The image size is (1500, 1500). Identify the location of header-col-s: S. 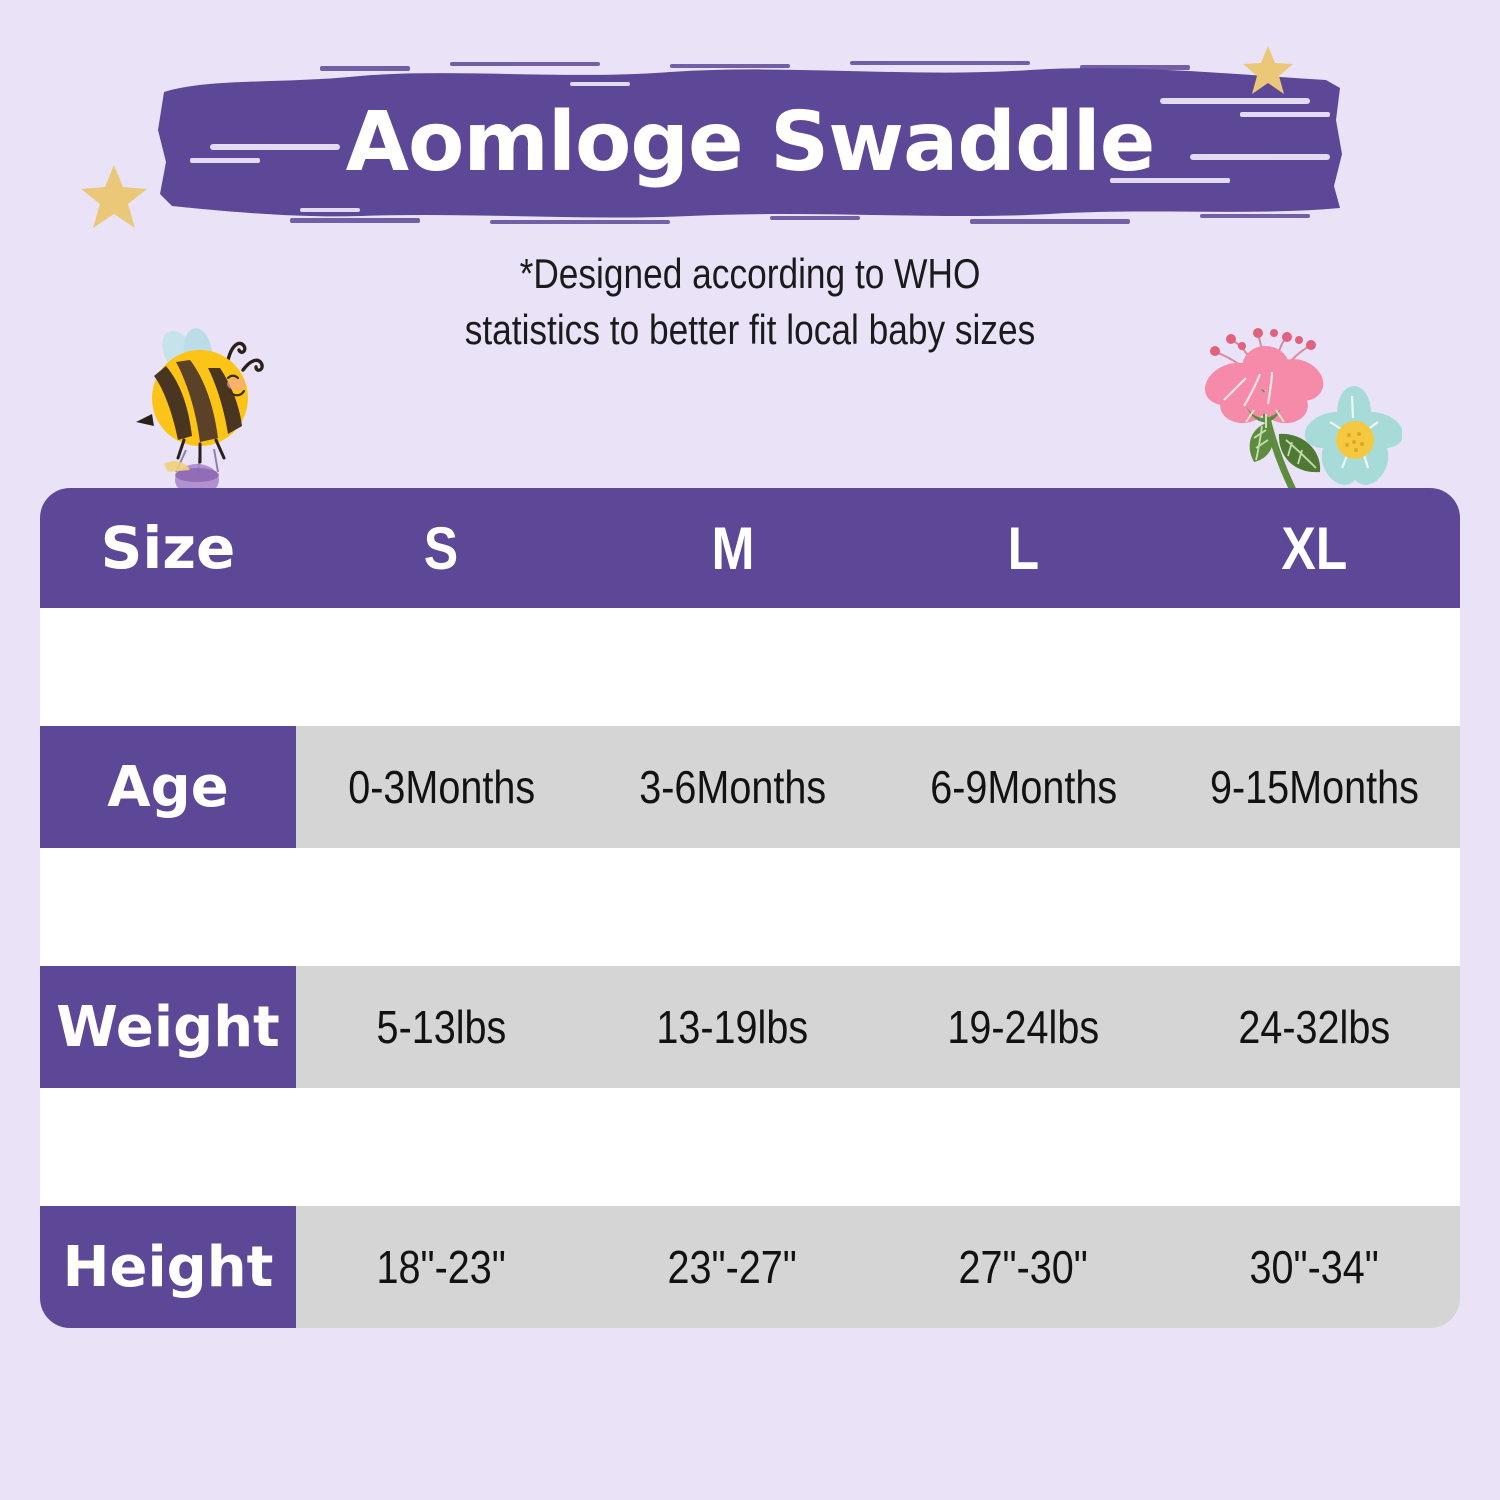
(441, 548).